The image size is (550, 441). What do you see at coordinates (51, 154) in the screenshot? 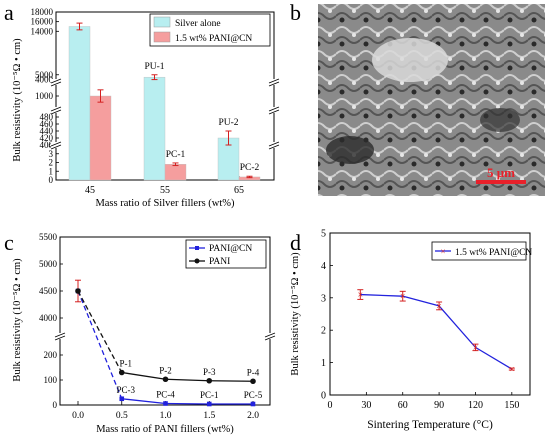
I see `chart-a-y-tick-label: 3` at bounding box center [51, 154].